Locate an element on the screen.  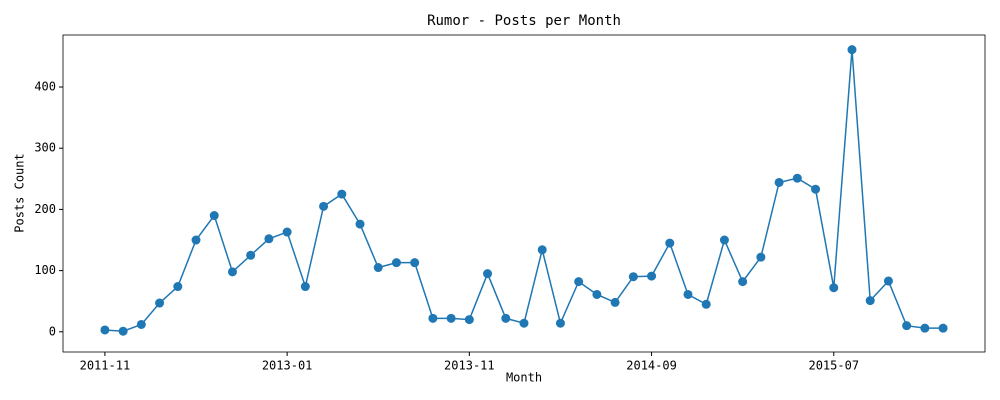
y-tick-label: 200 is located at coordinates (45, 209).